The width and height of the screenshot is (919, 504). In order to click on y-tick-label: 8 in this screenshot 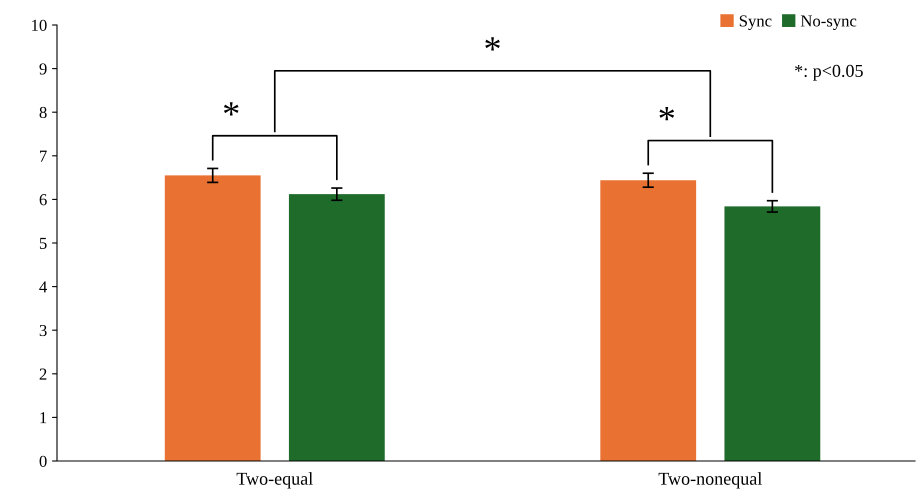, I will do `click(43, 112)`.